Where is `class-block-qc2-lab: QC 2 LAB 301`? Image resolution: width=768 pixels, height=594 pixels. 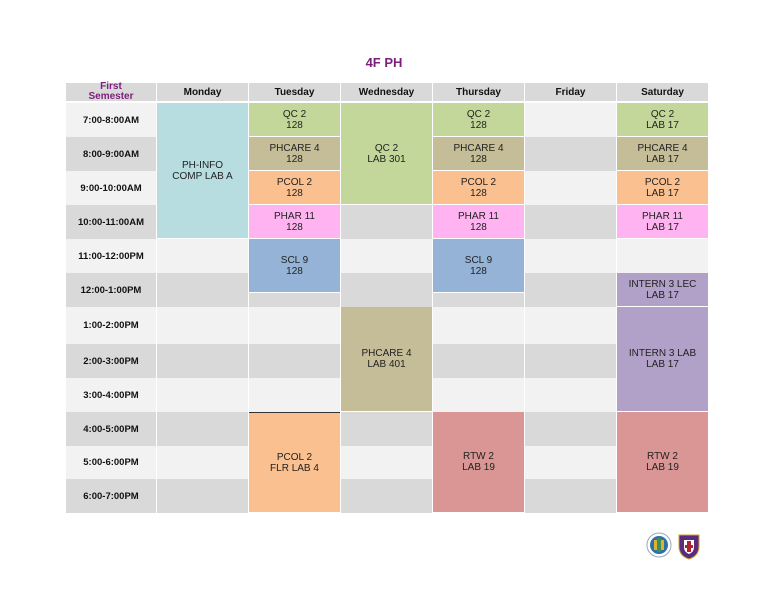 class-block-qc2-lab: QC 2 LAB 301 is located at coordinates (386, 154).